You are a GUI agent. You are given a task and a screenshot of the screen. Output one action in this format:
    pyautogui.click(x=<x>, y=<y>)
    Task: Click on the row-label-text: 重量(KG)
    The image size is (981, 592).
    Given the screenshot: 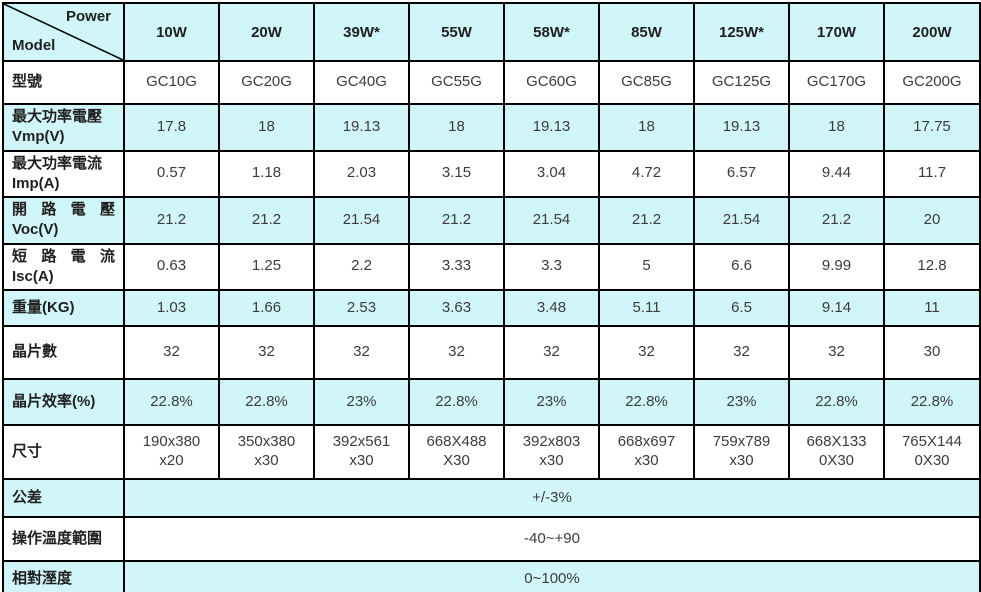 What is the action you would take?
    pyautogui.click(x=43, y=307)
    